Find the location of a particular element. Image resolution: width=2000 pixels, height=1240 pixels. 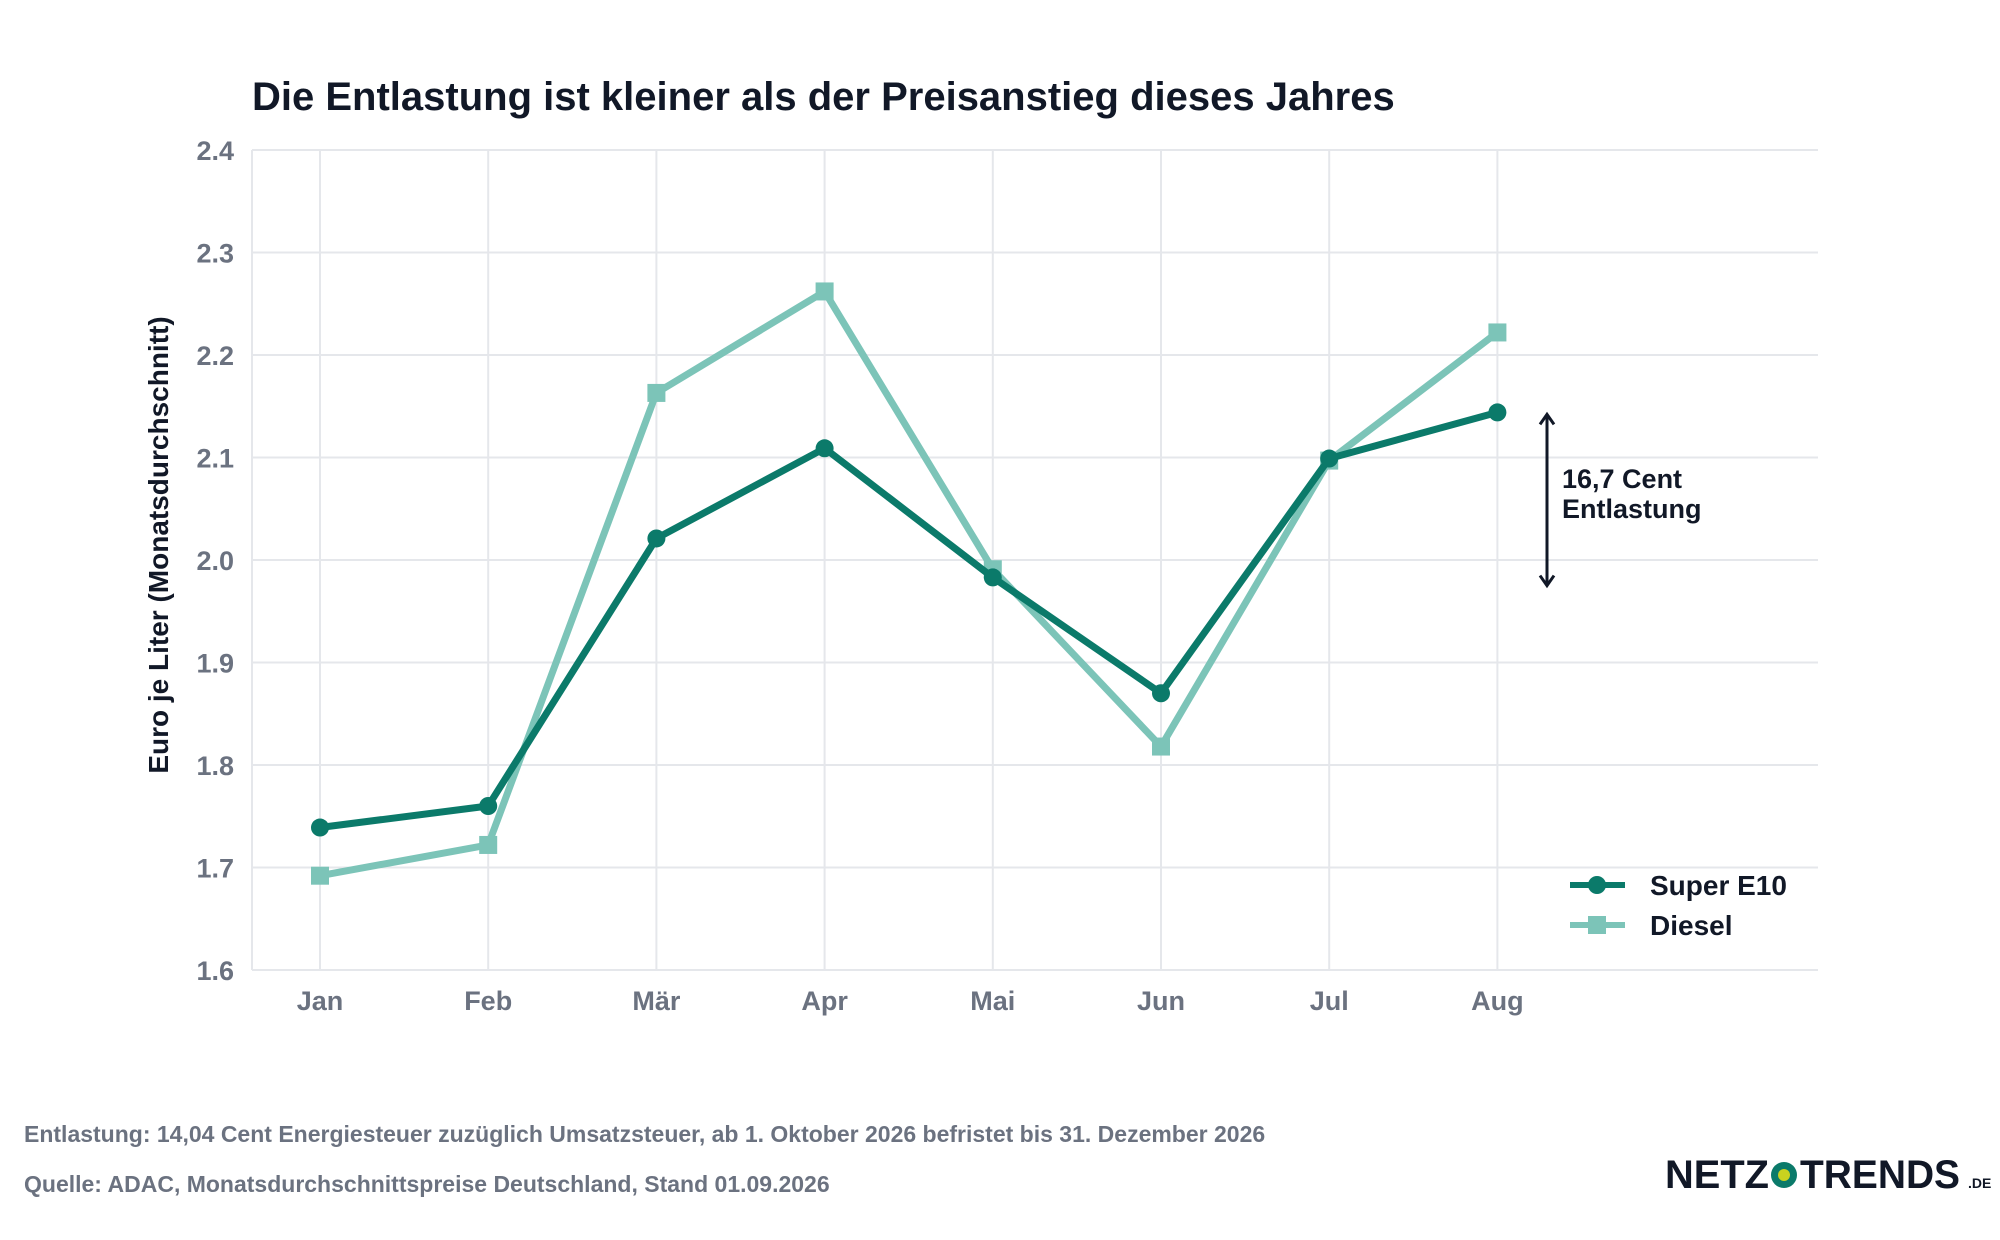

annotation-arrow-head-bottom is located at coordinates (1547, 581).